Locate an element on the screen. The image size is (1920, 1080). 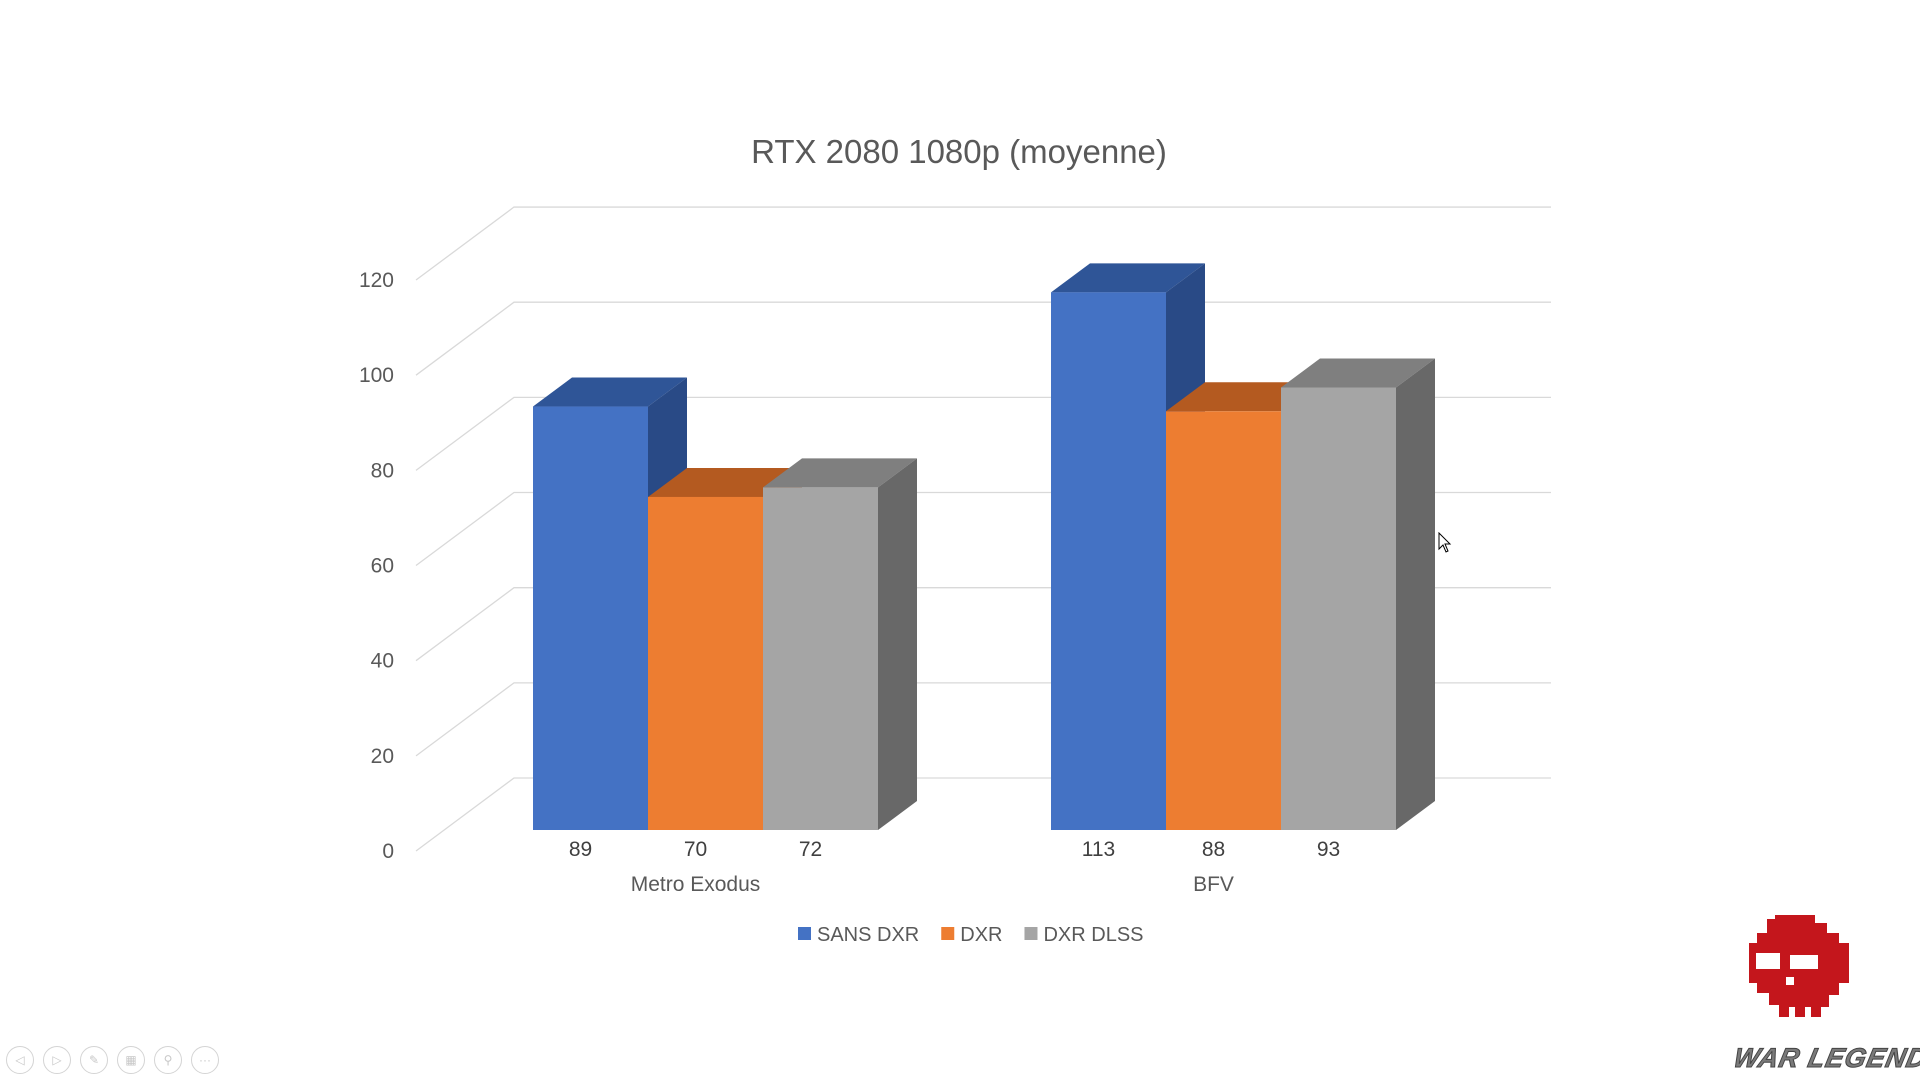
data-labels: 89 70 72 113 88 93 is located at coordinates (954, 849).